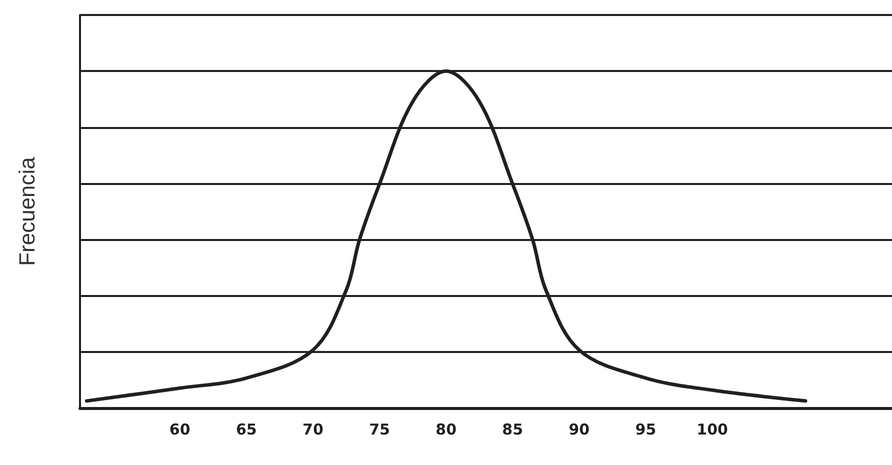 The height and width of the screenshot is (465, 892). What do you see at coordinates (246, 429) in the screenshot?
I see `x-tick-label: 65` at bounding box center [246, 429].